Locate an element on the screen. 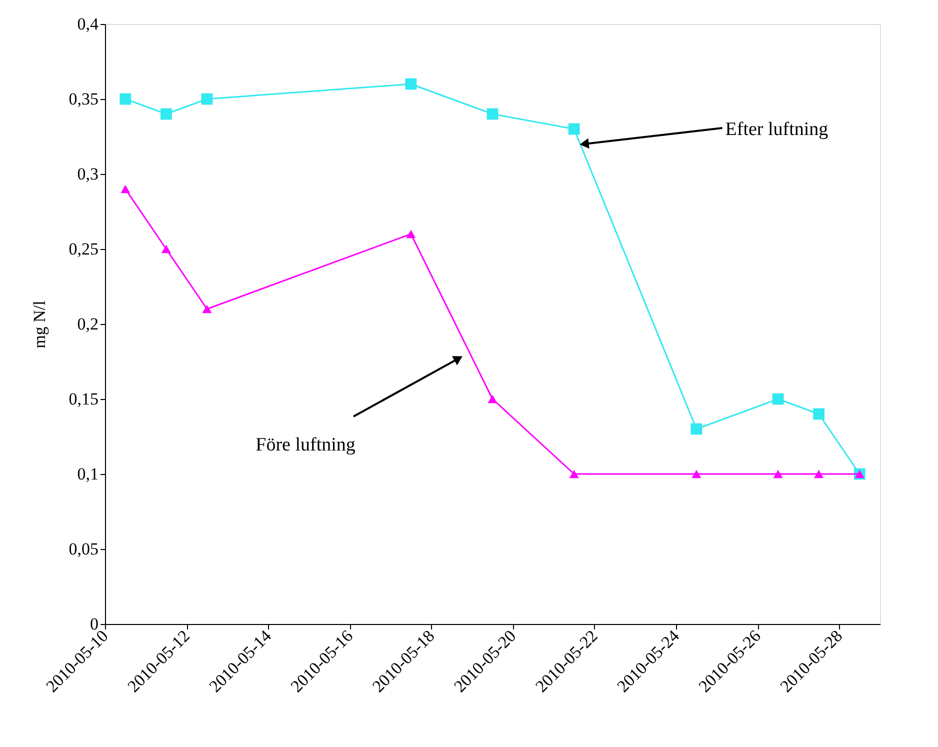 The height and width of the screenshot is (747, 938). y-tick-label: 0,4 is located at coordinates (88, 24).